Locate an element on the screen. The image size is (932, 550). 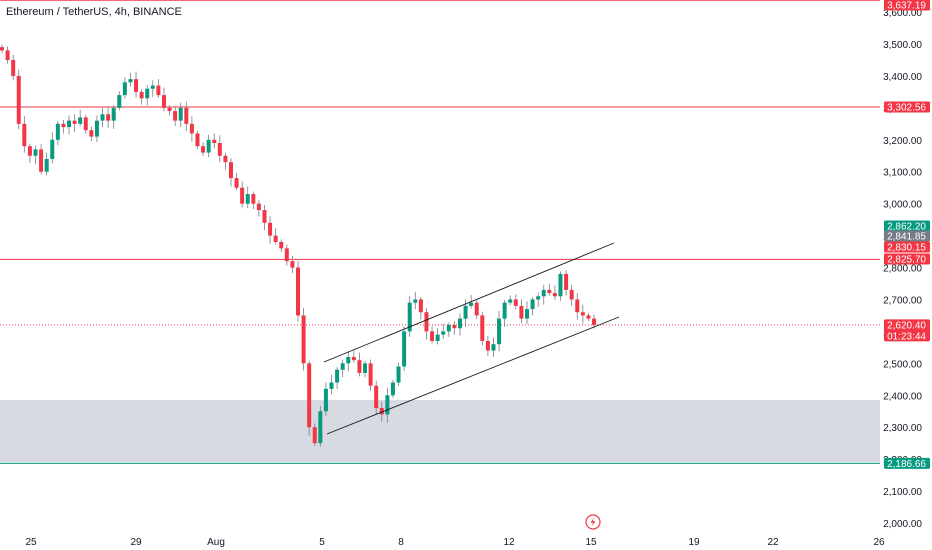
lightning-icon is located at coordinates (593, 522).